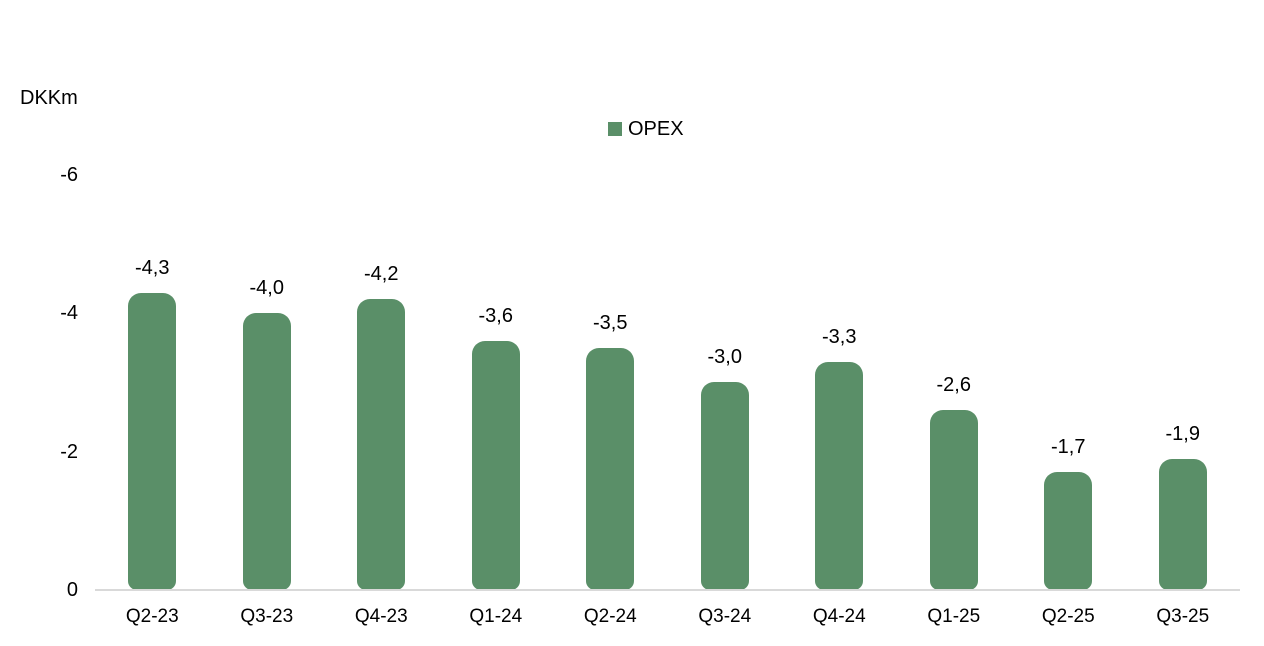  What do you see at coordinates (954, 295) in the screenshot?
I see `bar-cell-Q1-25: -2,6` at bounding box center [954, 295].